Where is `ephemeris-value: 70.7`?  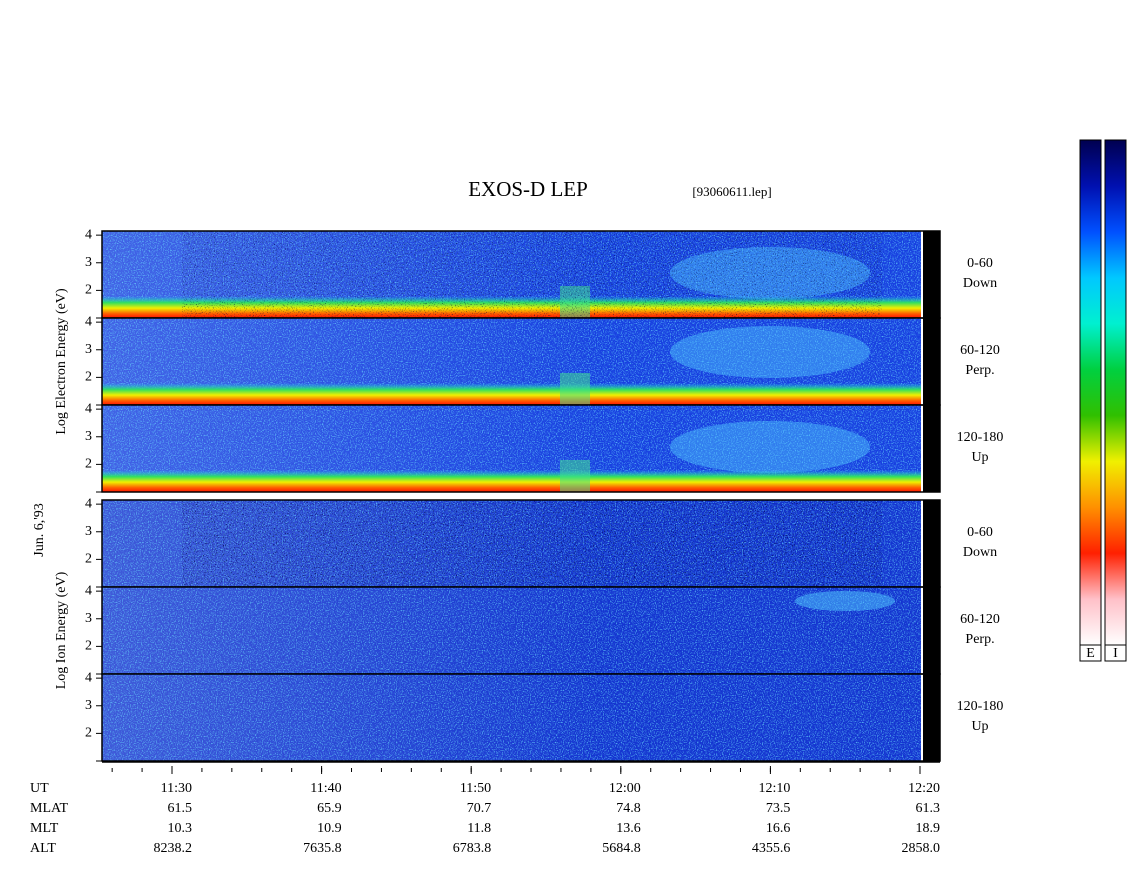 ephemeris-value: 70.7 is located at coordinates (479, 808).